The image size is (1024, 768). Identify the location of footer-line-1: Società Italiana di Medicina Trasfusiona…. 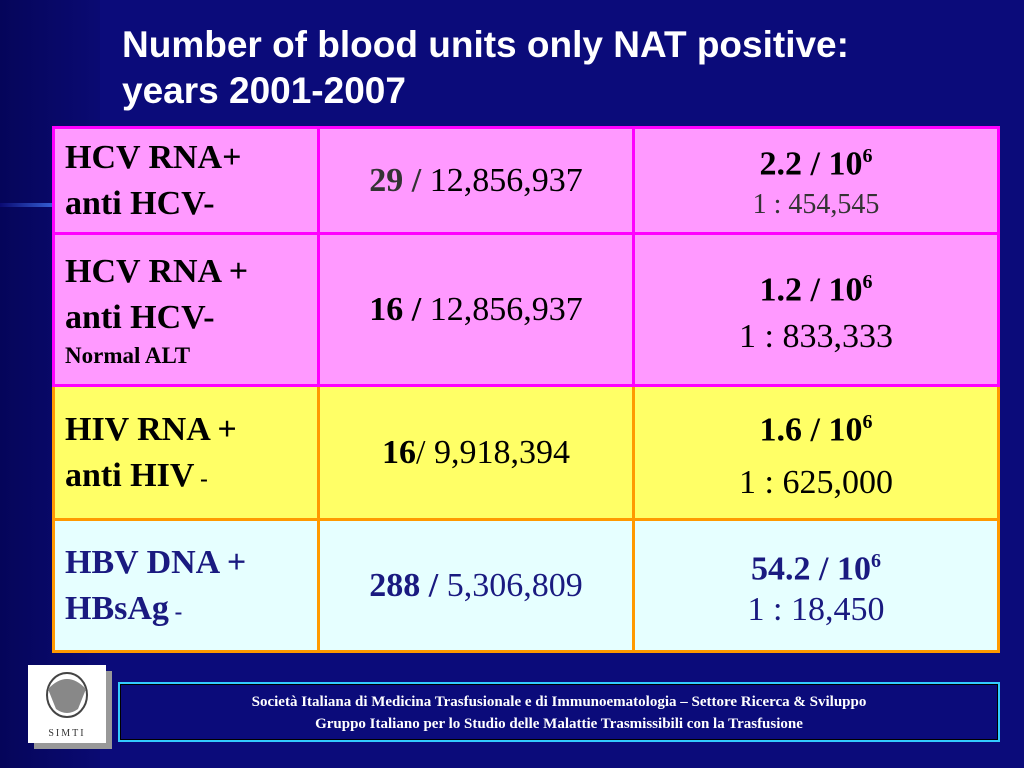
(559, 702).